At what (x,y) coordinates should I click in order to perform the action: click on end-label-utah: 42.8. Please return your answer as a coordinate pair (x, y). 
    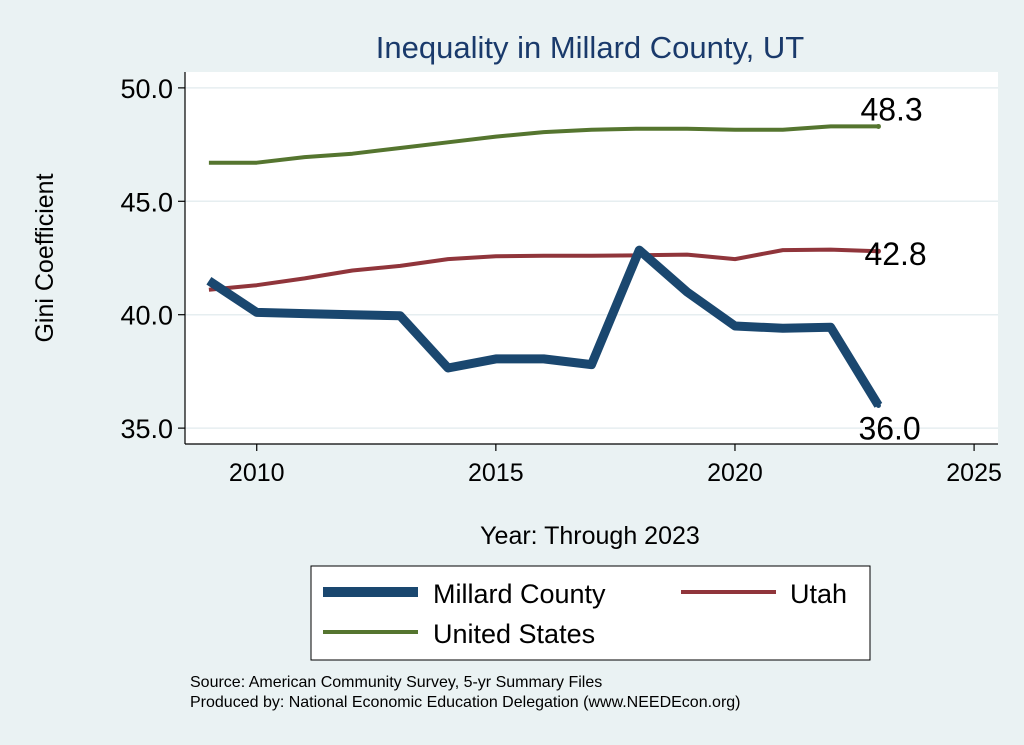
    Looking at the image, I should click on (895, 254).